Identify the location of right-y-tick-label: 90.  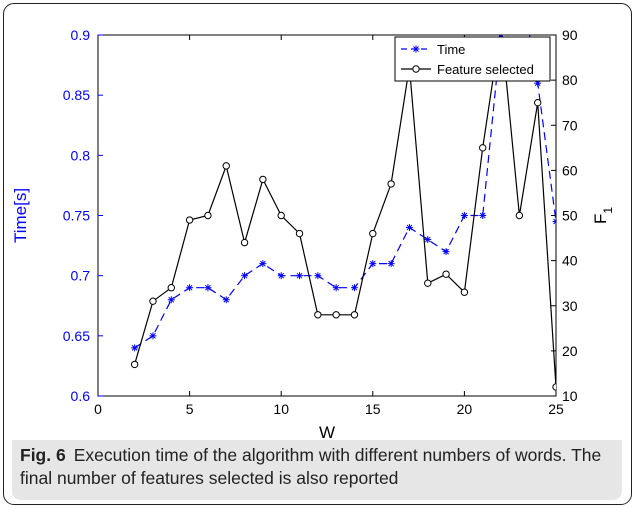
(570, 35).